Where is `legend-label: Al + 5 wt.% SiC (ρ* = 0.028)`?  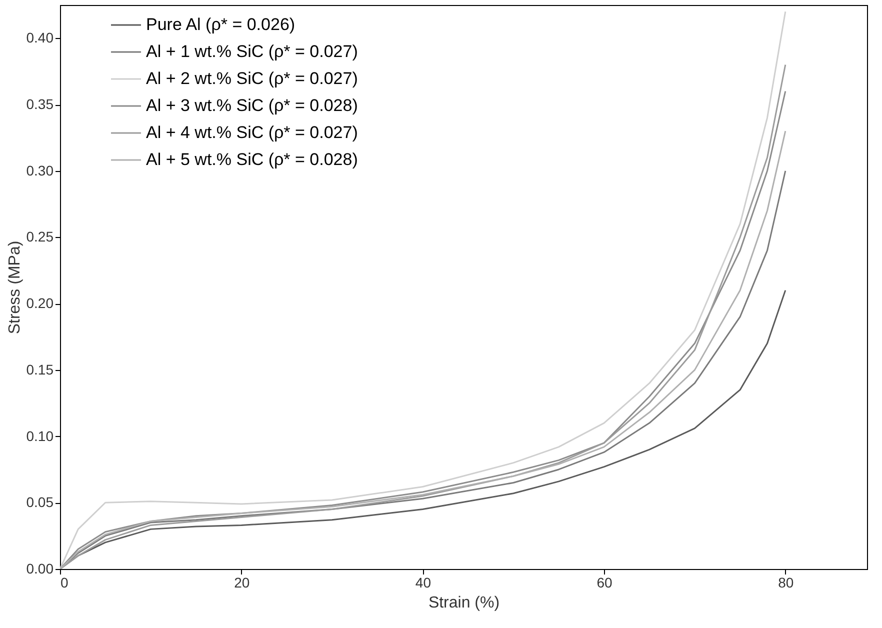 legend-label: Al + 5 wt.% SiC (ρ* = 0.028) is located at coordinates (252, 159).